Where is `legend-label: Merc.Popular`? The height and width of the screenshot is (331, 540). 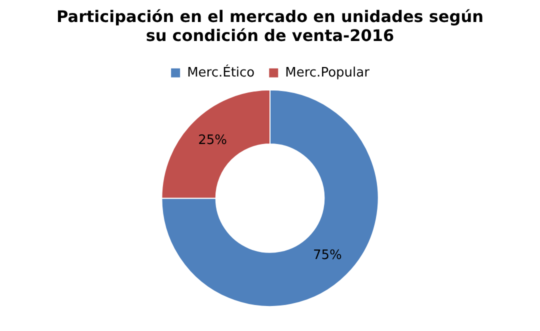
legend-label: Merc.Popular is located at coordinates (327, 72).